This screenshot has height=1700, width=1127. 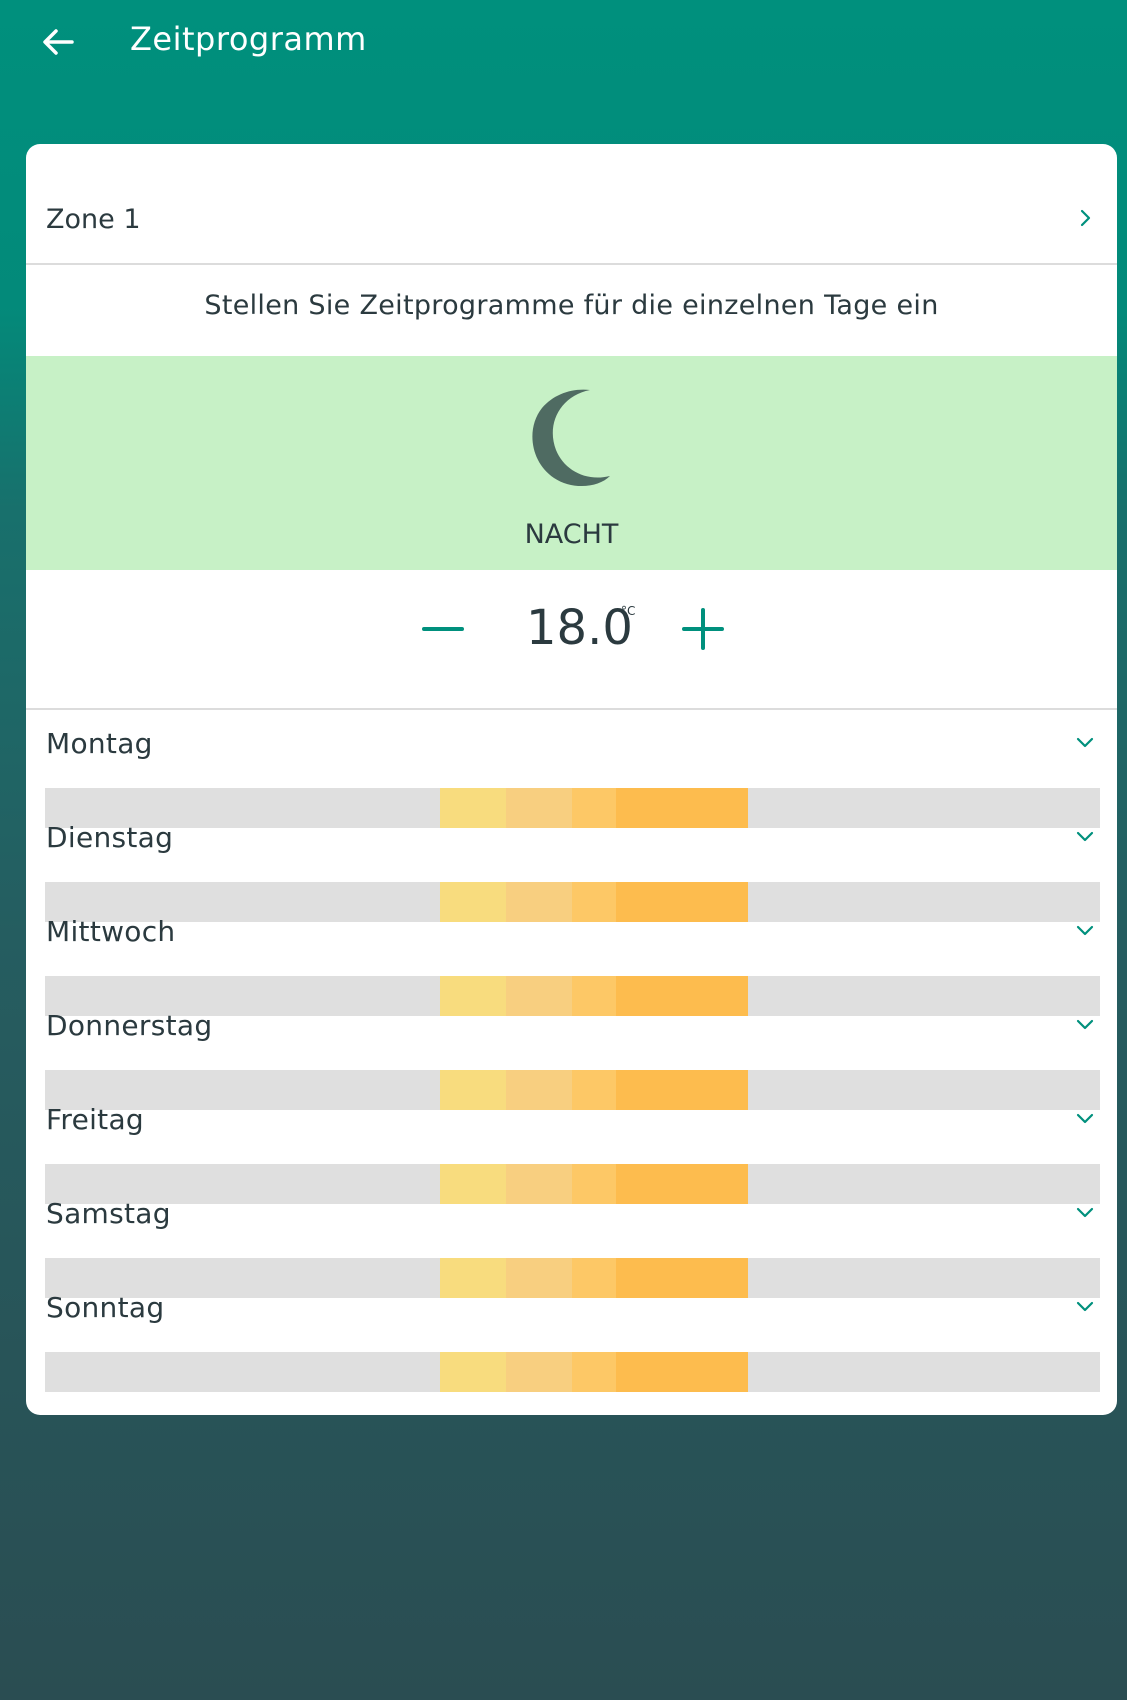 What do you see at coordinates (58, 42) in the screenshot?
I see `arrow-left-icon` at bounding box center [58, 42].